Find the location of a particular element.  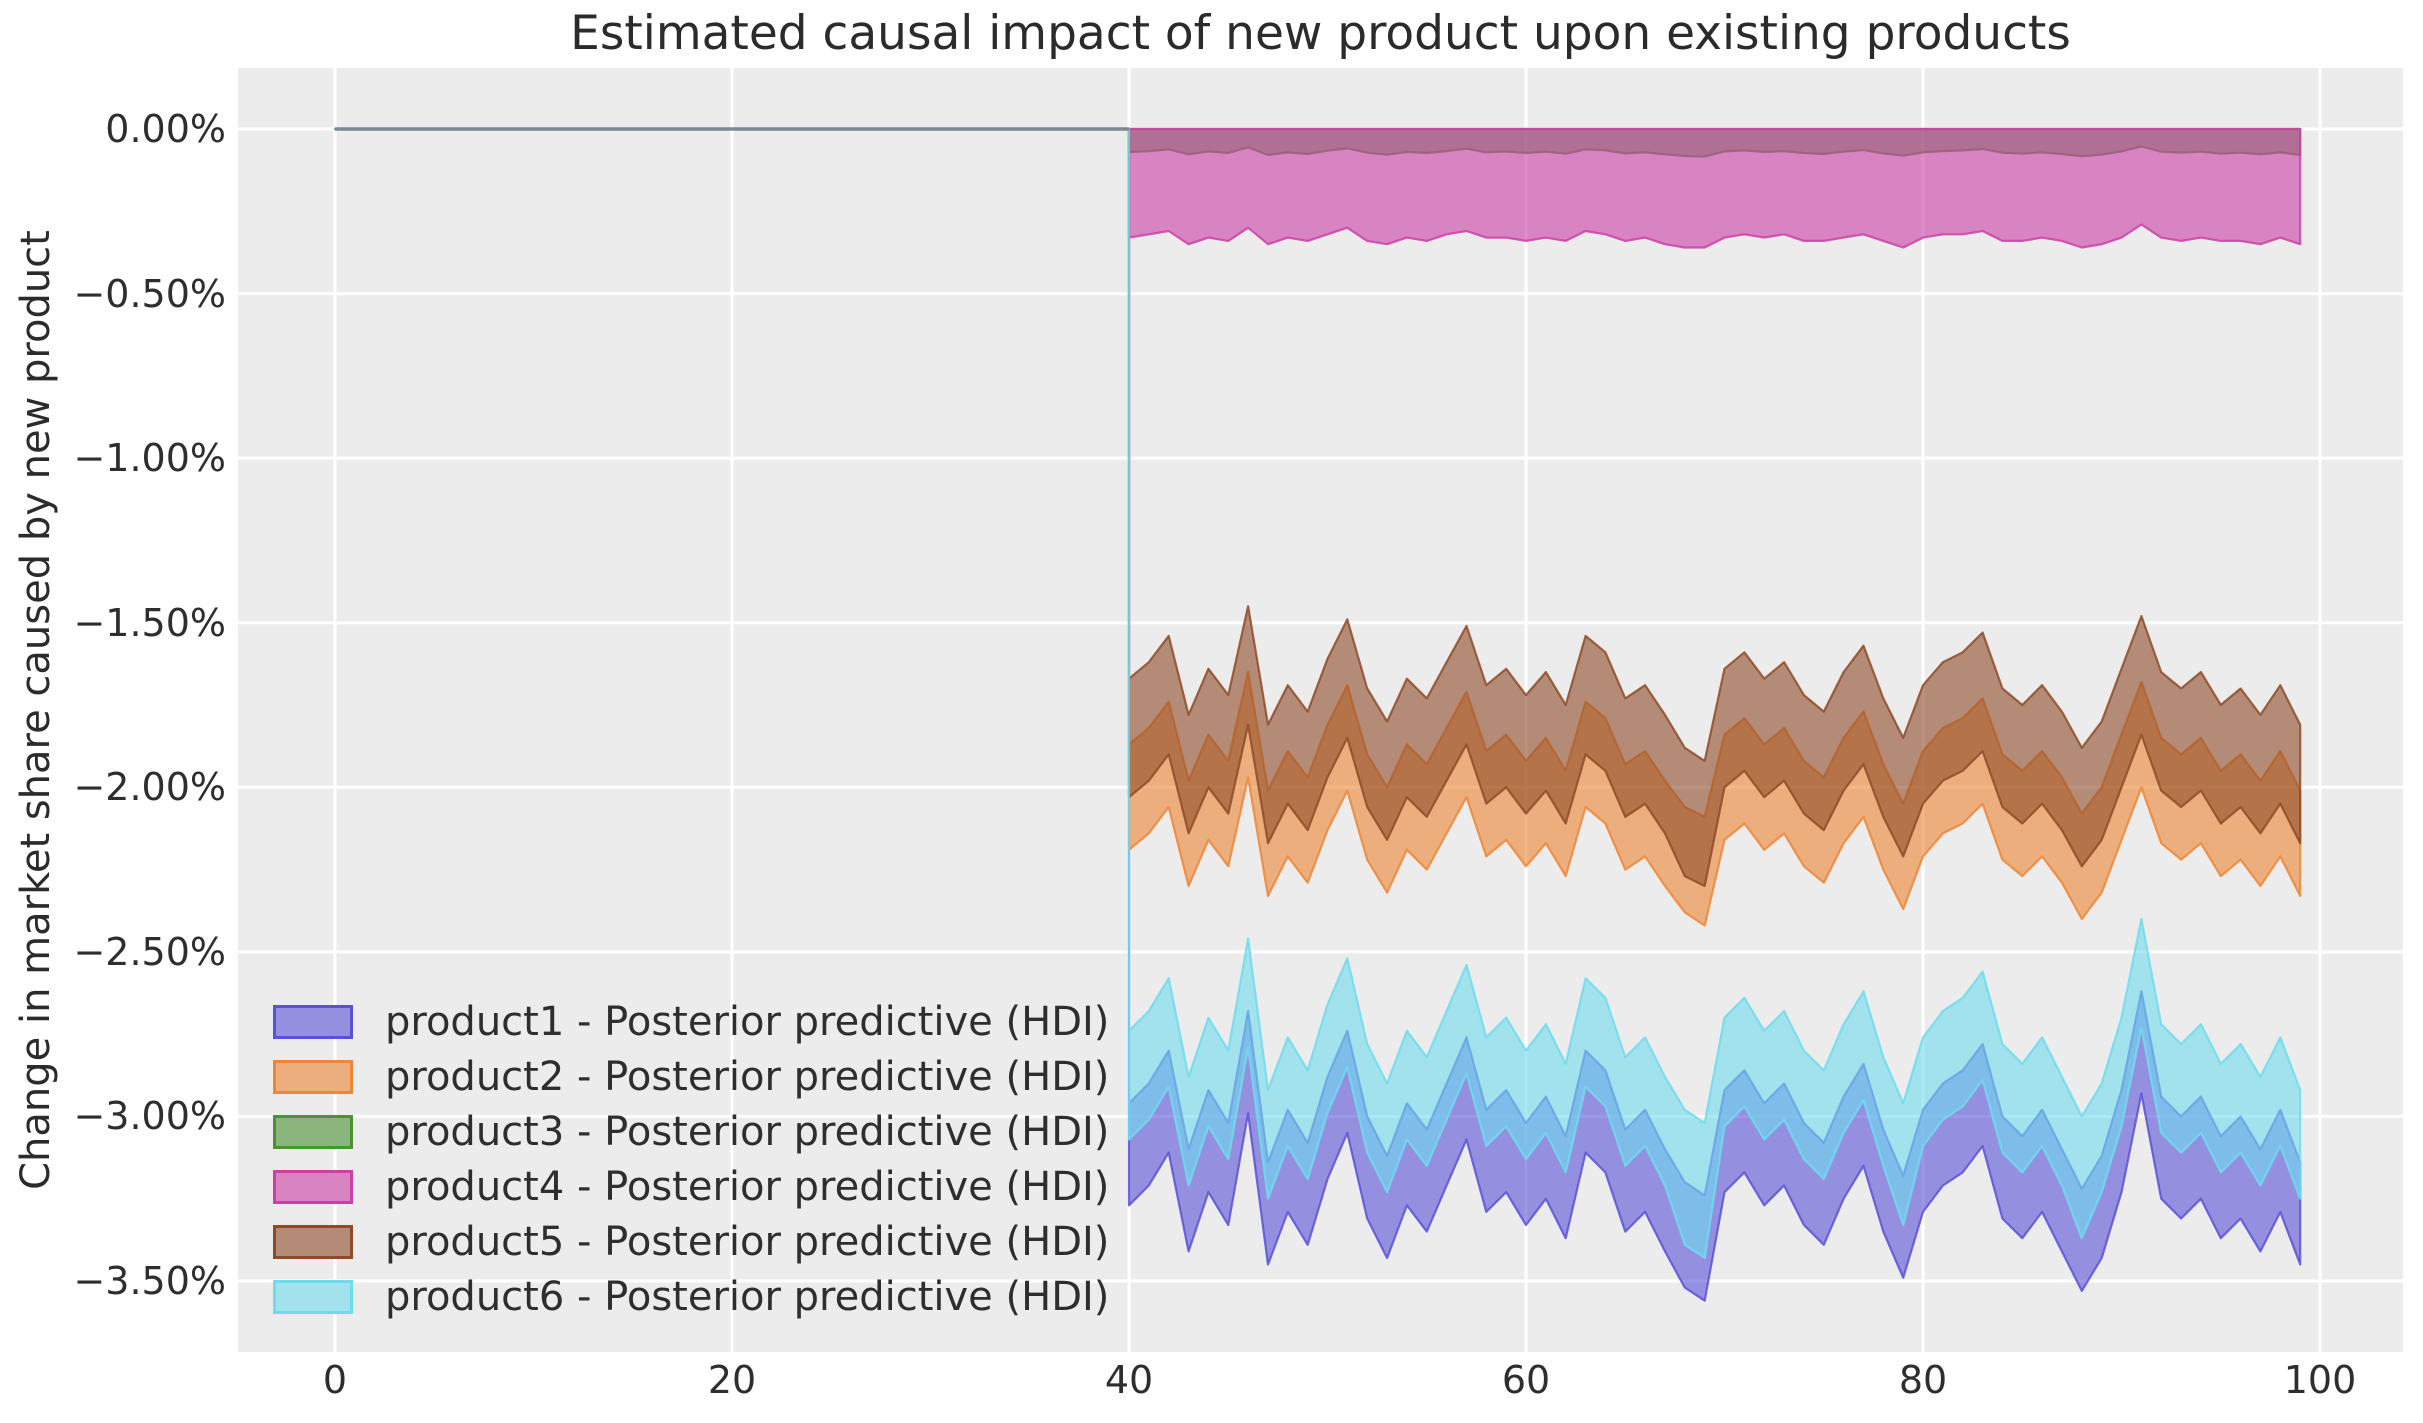

legend-item-product3: product3 - Posterior predictive (HDI) is located at coordinates (684, 1132).